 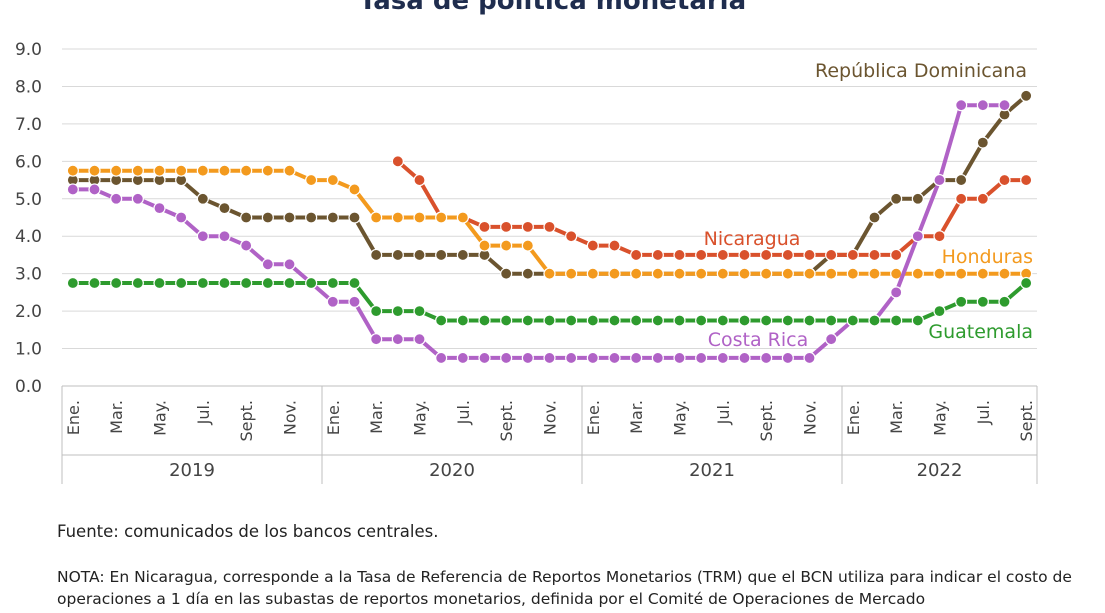 I want to click on x-month-label: Jul., so click(x=723, y=412).